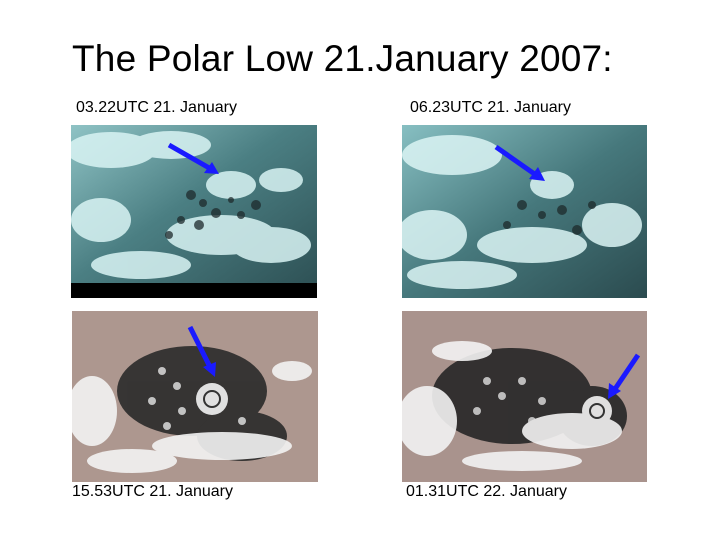 Image resolution: width=720 pixels, height=540 pixels. Describe the element at coordinates (156, 107) in the screenshot. I see `caption-panel-1: 03.22UTC 21. January` at that location.